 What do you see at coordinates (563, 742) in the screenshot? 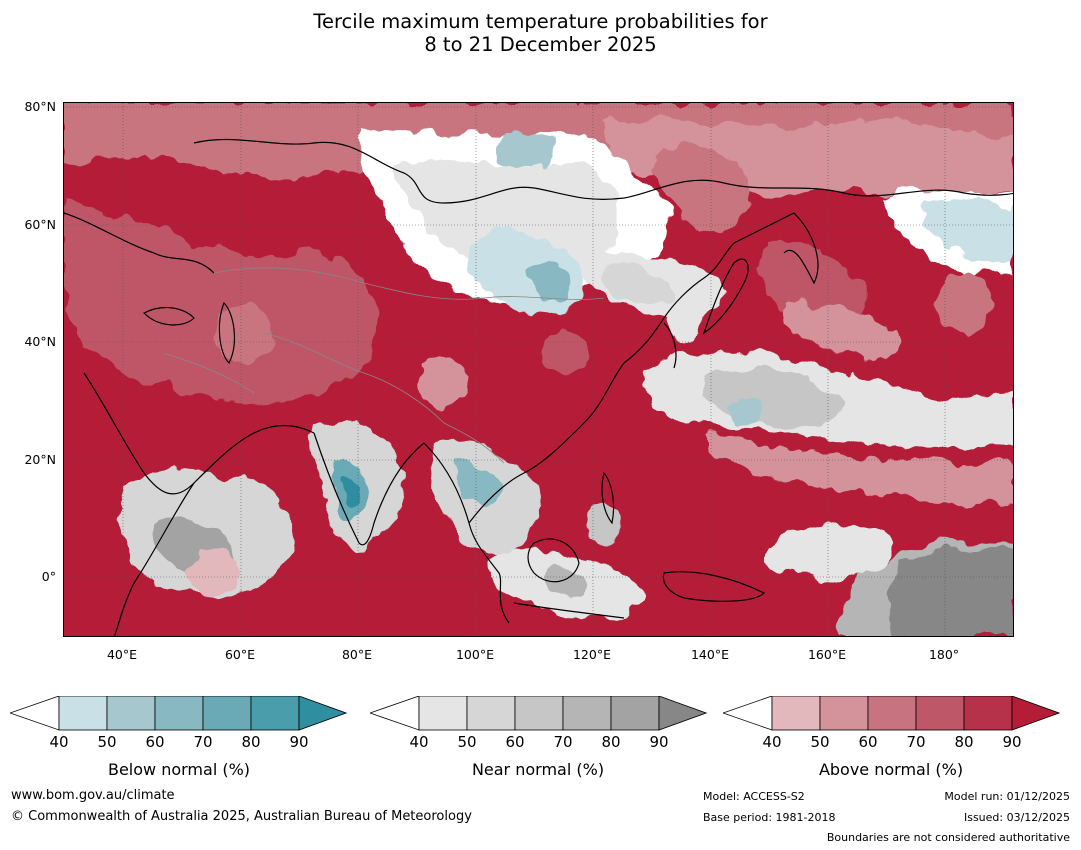
I see `tick-near-70: 70` at bounding box center [563, 742].